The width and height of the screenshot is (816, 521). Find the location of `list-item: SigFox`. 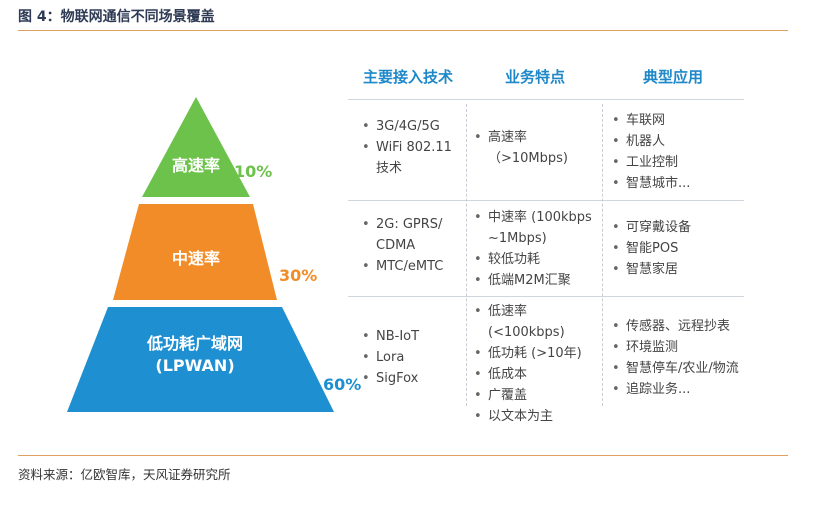

list-item: SigFox is located at coordinates (412, 378).